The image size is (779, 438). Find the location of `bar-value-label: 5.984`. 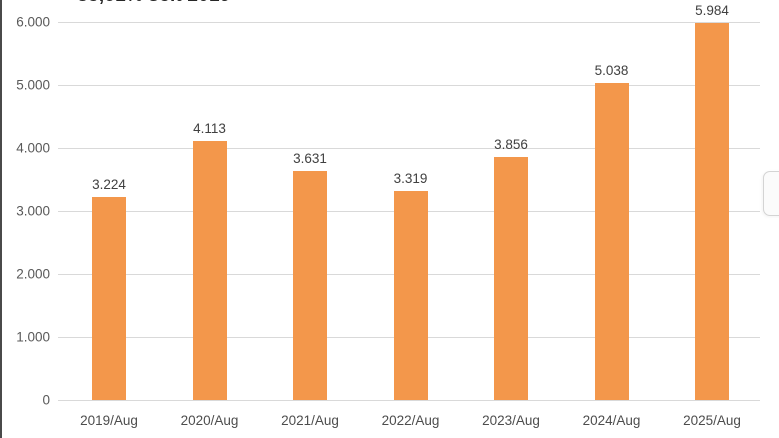

bar-value-label: 5.984 is located at coordinates (712, 10).